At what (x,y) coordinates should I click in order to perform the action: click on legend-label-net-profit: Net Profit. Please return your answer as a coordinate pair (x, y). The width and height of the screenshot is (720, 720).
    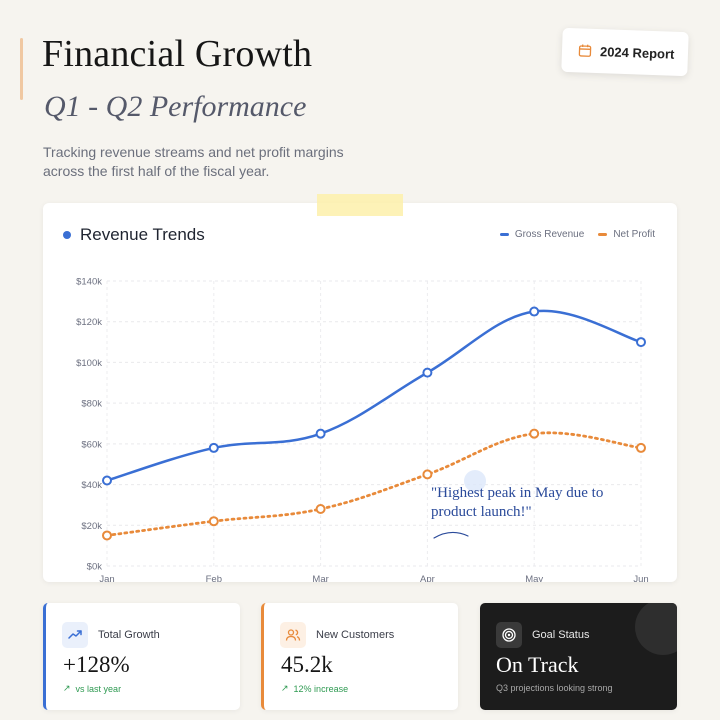
    Looking at the image, I should click on (634, 234).